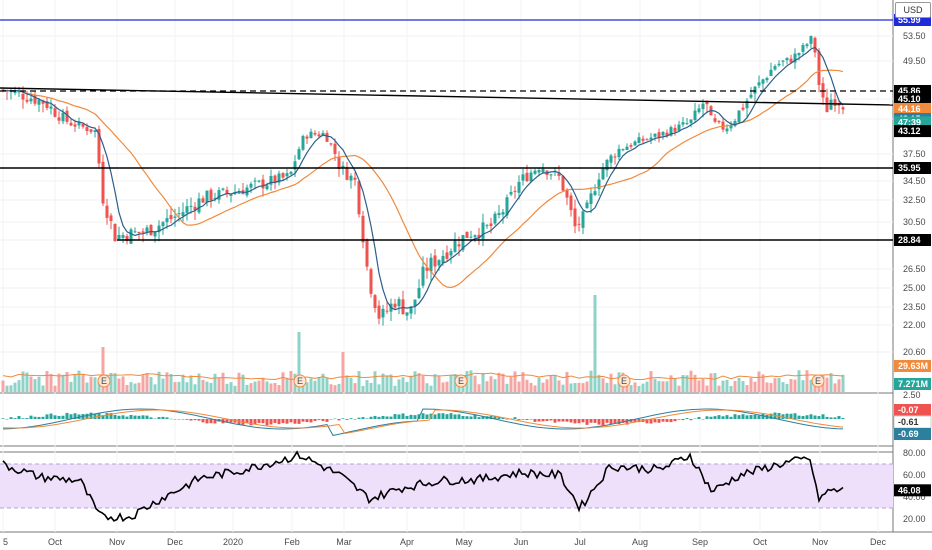 Image resolution: width=932 pixels, height=550 pixels. I want to click on time-axis-label: Apr, so click(407, 542).